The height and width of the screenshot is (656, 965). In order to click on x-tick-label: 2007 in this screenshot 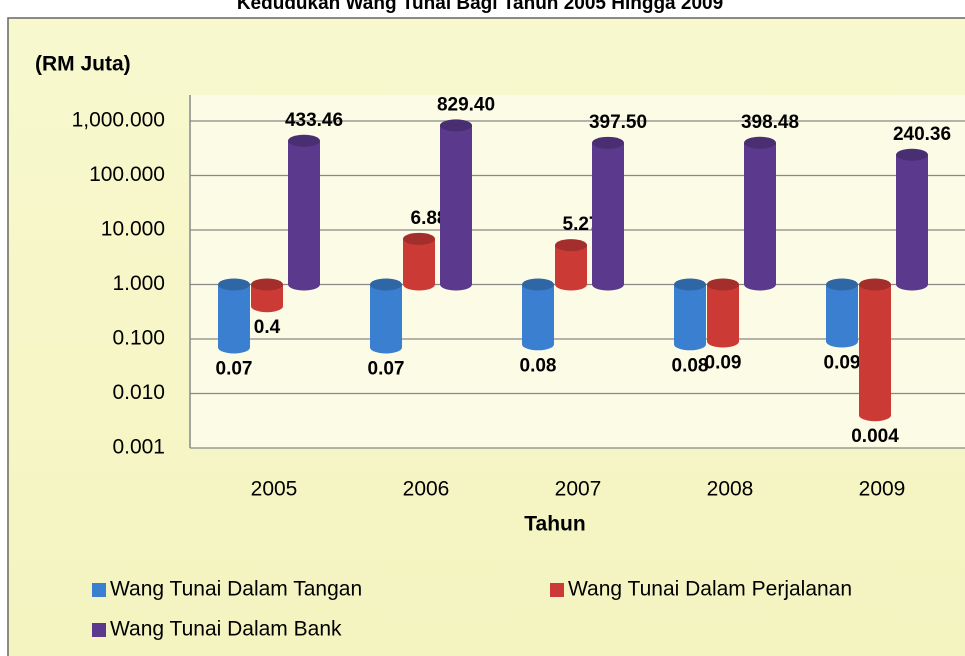, I will do `click(578, 489)`.